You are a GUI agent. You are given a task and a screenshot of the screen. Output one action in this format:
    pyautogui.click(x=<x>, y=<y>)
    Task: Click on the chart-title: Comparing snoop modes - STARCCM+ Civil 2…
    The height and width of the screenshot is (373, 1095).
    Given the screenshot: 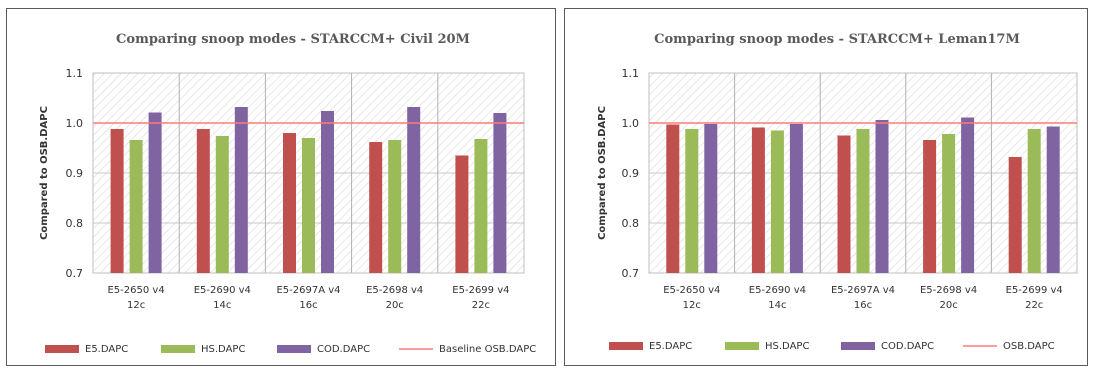 What is the action you would take?
    pyautogui.click(x=293, y=39)
    